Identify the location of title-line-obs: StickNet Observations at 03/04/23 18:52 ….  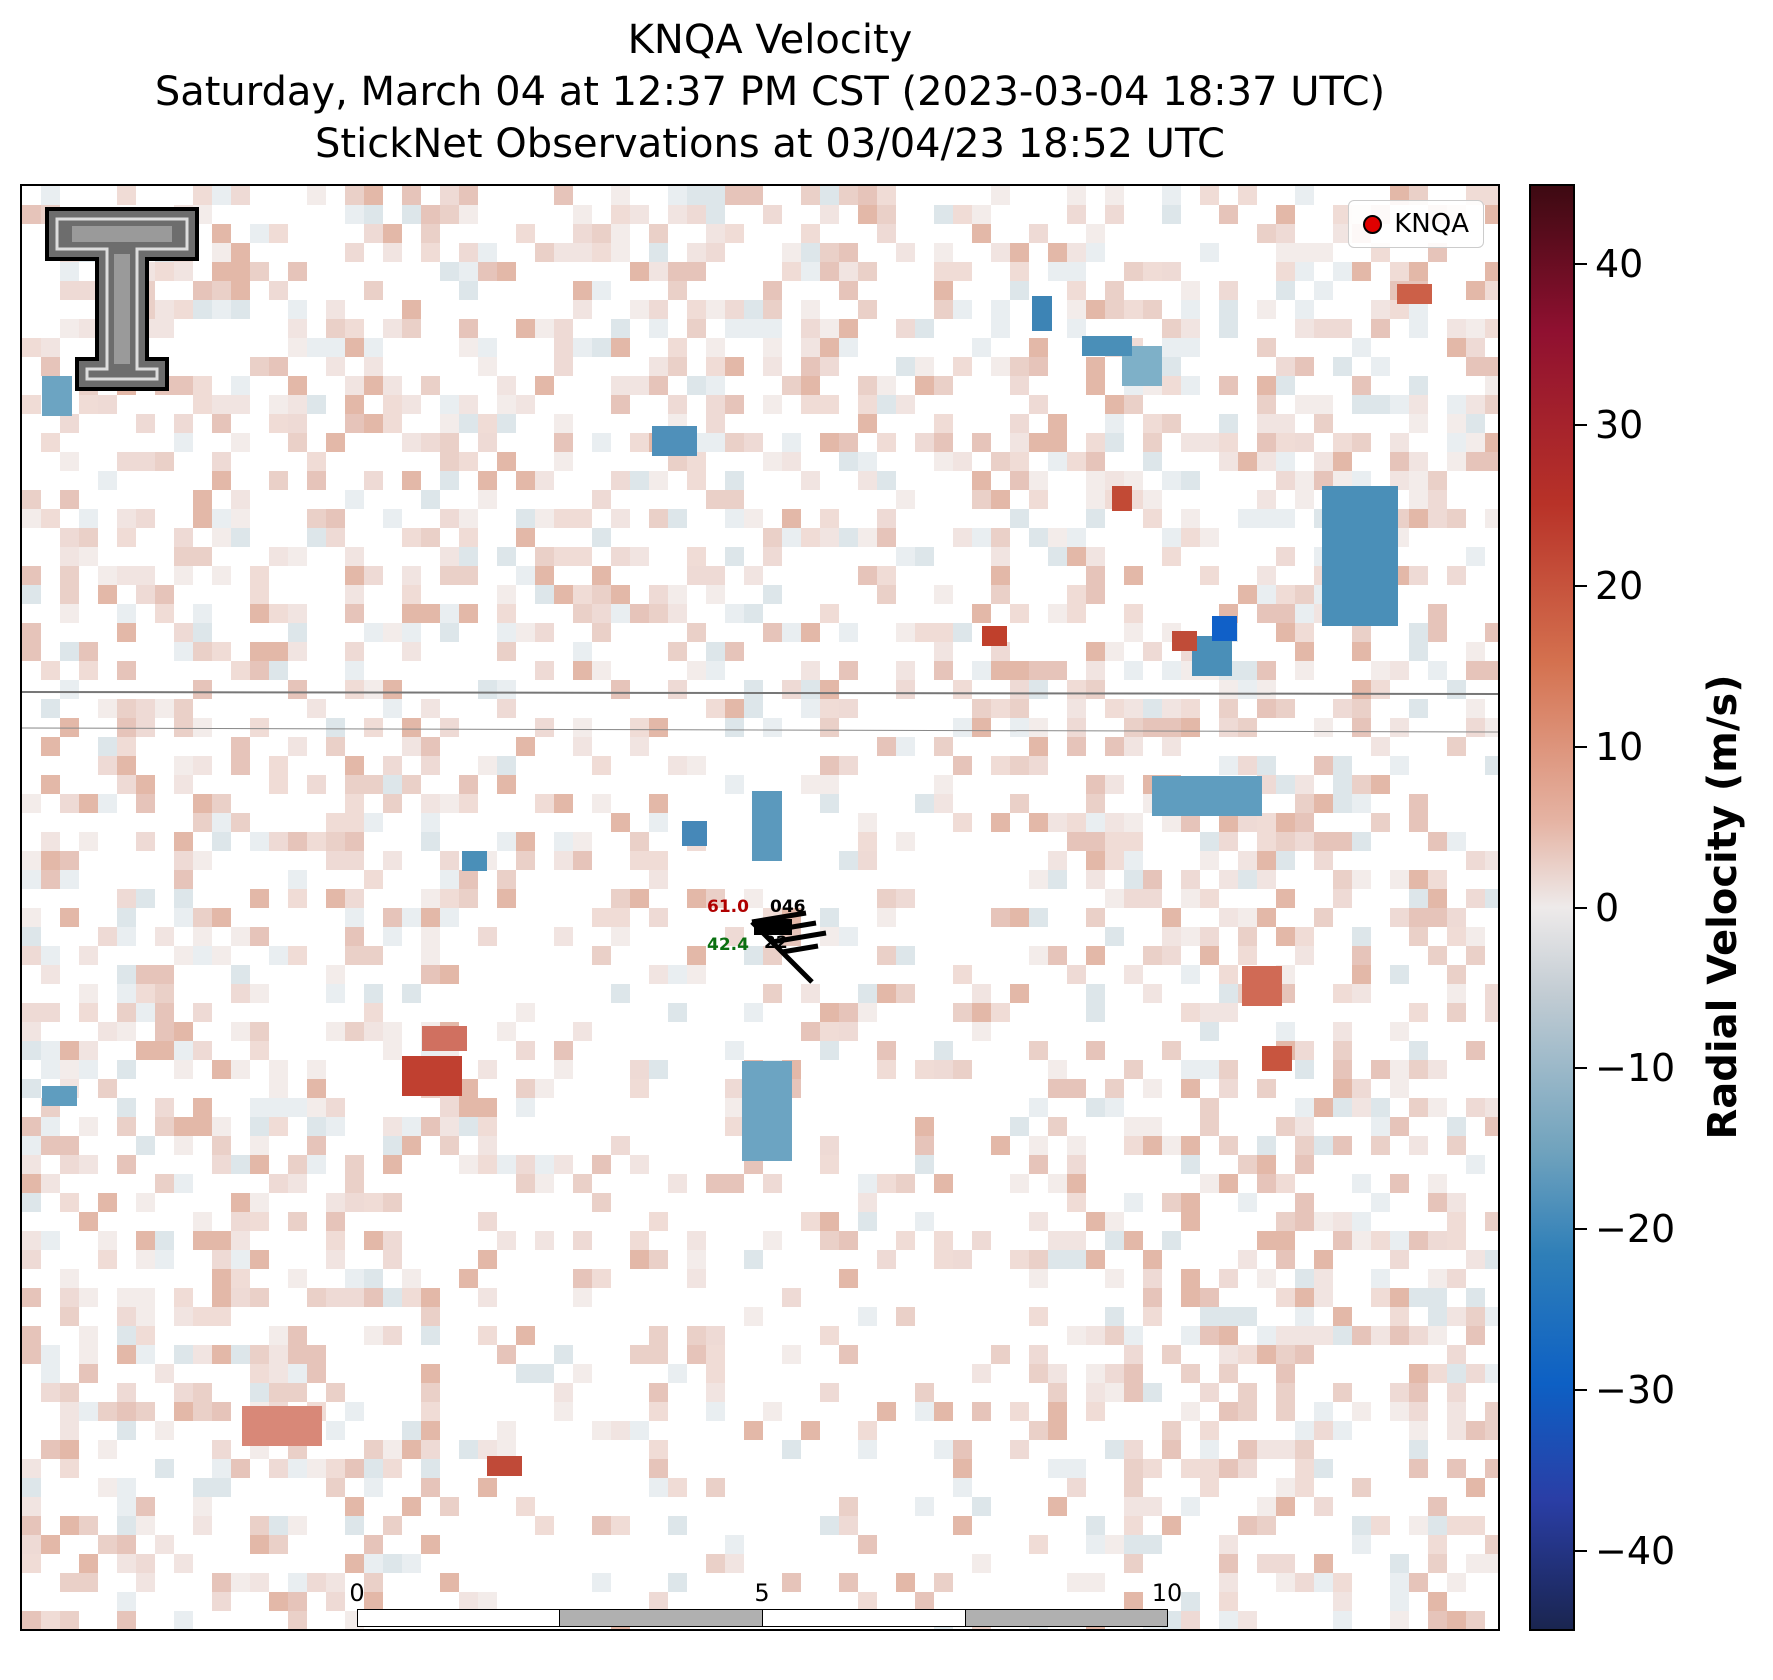
(770, 144).